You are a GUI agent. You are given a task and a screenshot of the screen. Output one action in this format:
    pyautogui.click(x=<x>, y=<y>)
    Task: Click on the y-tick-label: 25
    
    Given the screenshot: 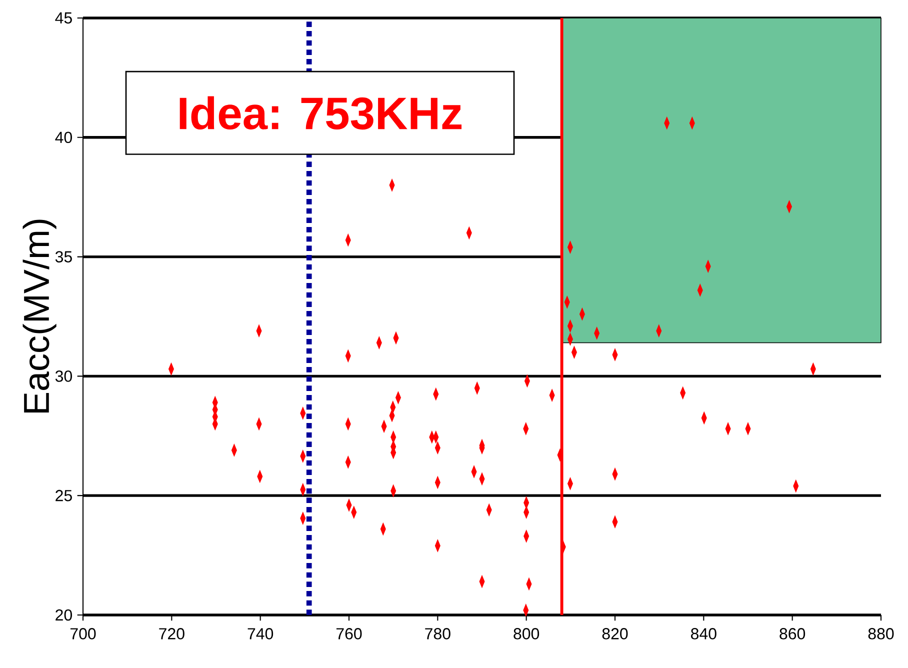 What is the action you would take?
    pyautogui.click(x=64, y=496)
    